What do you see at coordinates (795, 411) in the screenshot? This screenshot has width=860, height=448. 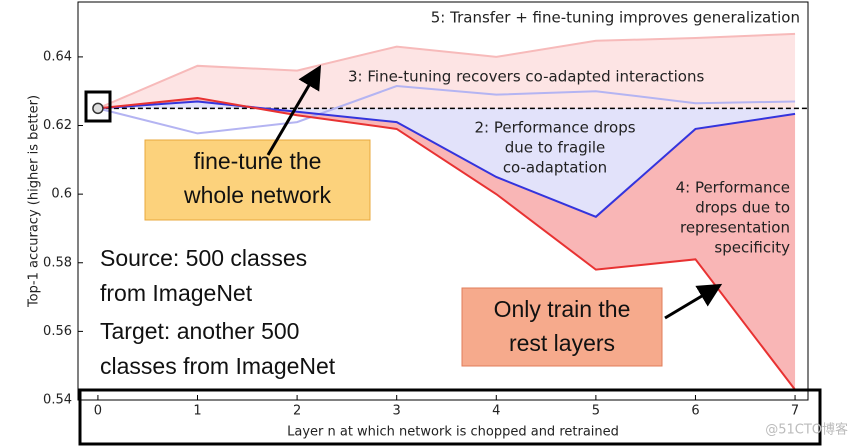 I see `x-tick-label: 7` at bounding box center [795, 411].